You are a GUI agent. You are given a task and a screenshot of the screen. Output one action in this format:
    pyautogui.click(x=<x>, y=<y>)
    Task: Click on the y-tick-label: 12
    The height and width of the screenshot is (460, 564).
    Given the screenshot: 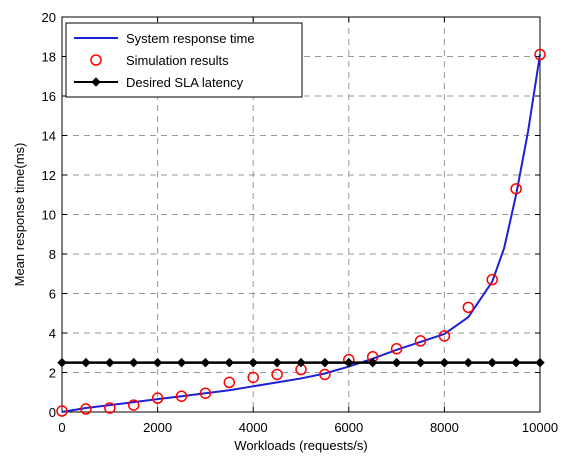 What is the action you would take?
    pyautogui.click(x=49, y=175)
    